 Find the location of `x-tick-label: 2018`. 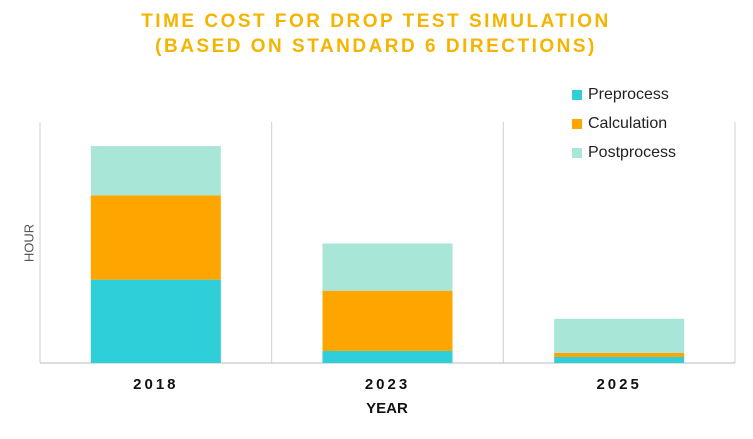

x-tick-label: 2018 is located at coordinates (155, 384).